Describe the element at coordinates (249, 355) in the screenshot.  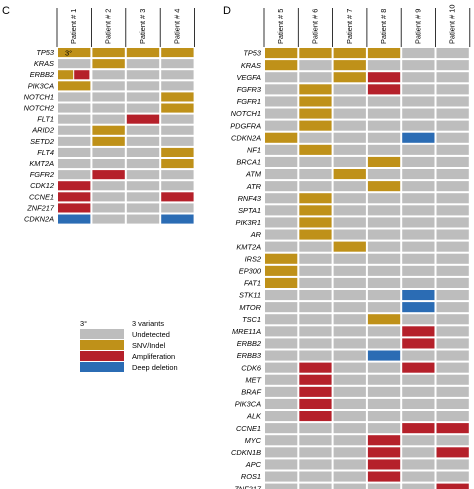
I see `gene-label: ERBB3` at that location.